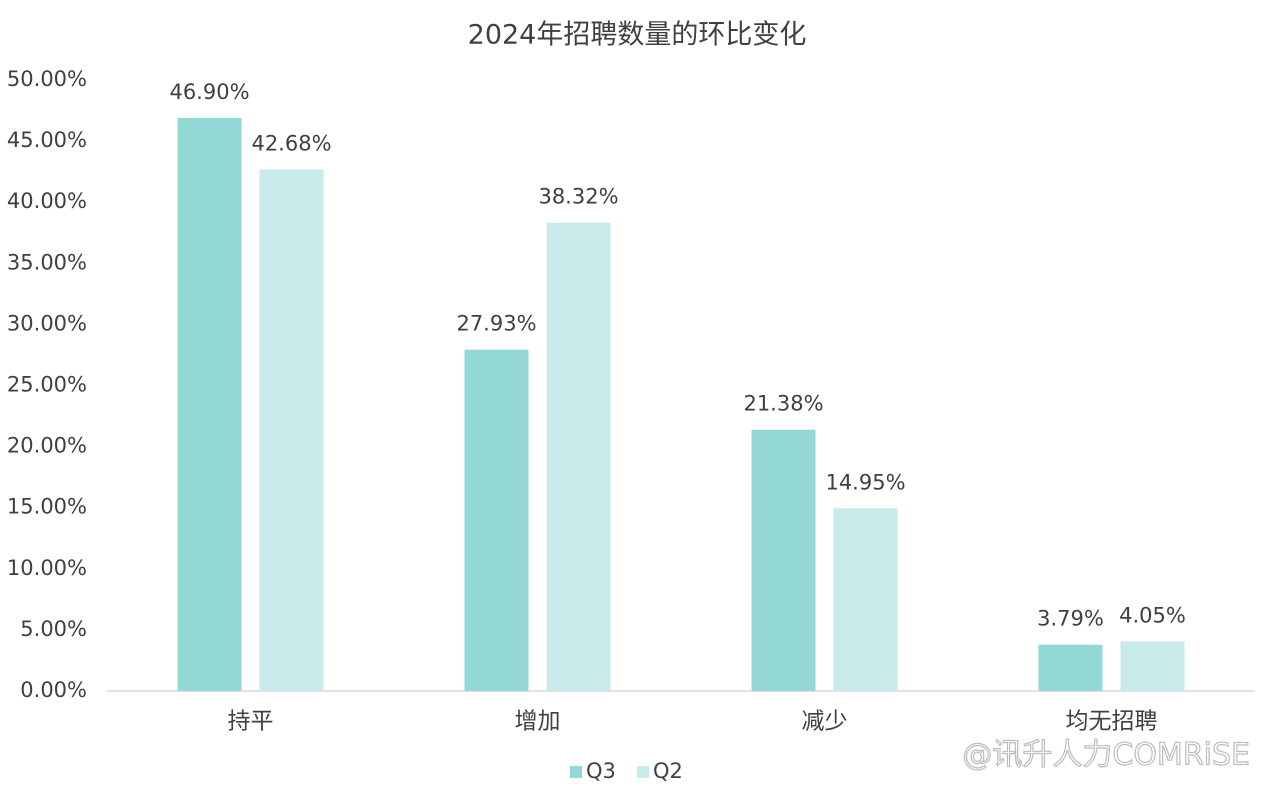  Describe the element at coordinates (865, 482) in the screenshot. I see `data-label: 14.95%` at that location.